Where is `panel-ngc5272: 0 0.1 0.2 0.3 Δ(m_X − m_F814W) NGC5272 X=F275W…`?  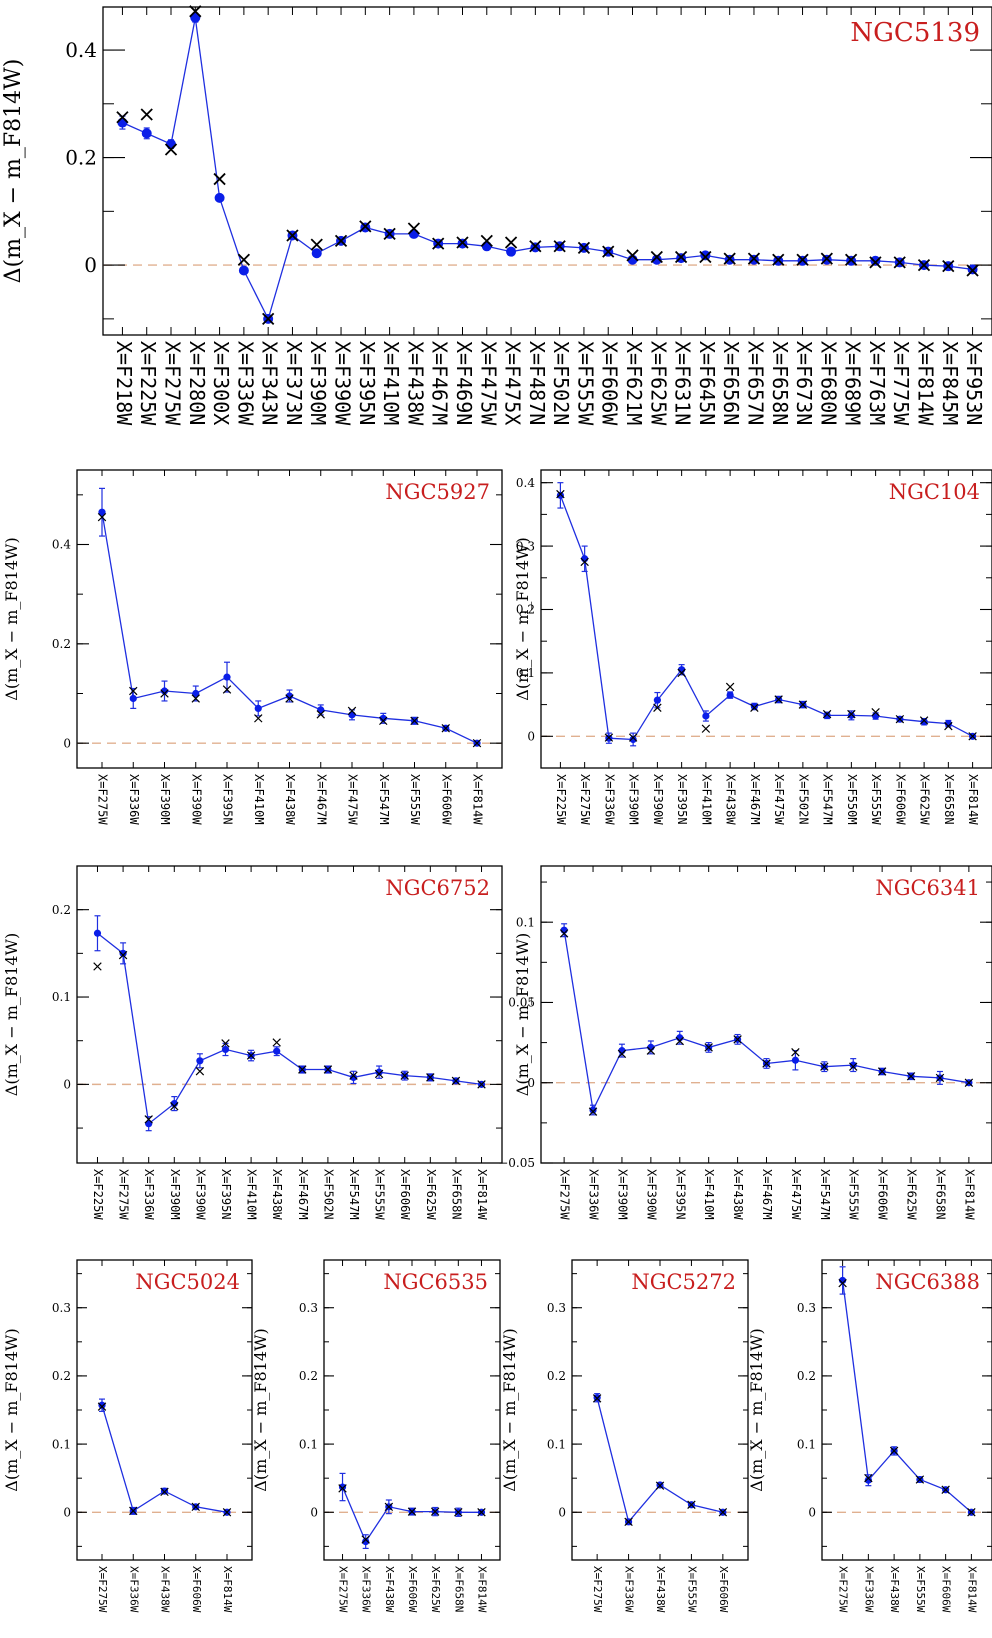
panel-ngc5272: 0 0.1 0.2 0.3 Δ(m_X − m_F814W) NGC5272 X=F275W… is located at coordinates (624, 1436).